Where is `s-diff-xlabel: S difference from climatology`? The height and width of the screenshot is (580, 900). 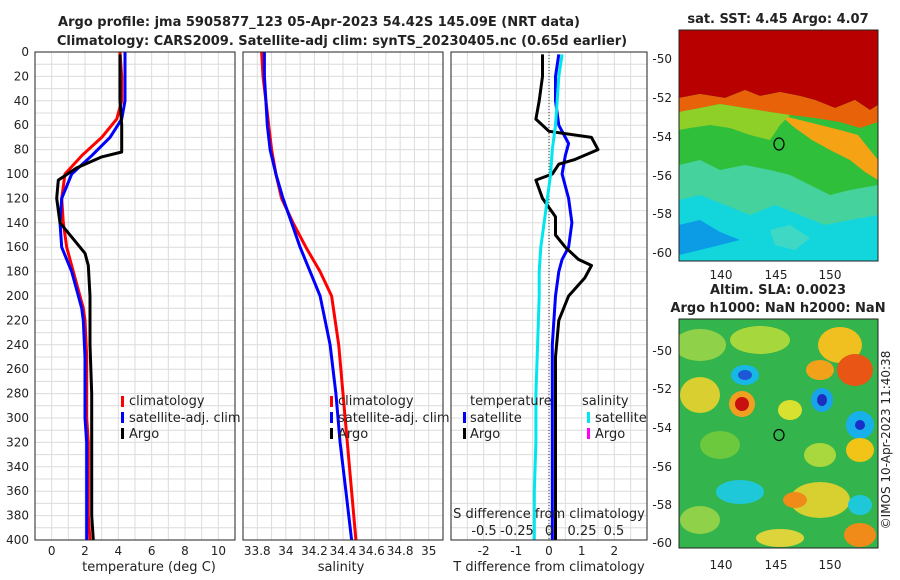
s-diff-xlabel: S difference from climatology is located at coordinates (549, 514).